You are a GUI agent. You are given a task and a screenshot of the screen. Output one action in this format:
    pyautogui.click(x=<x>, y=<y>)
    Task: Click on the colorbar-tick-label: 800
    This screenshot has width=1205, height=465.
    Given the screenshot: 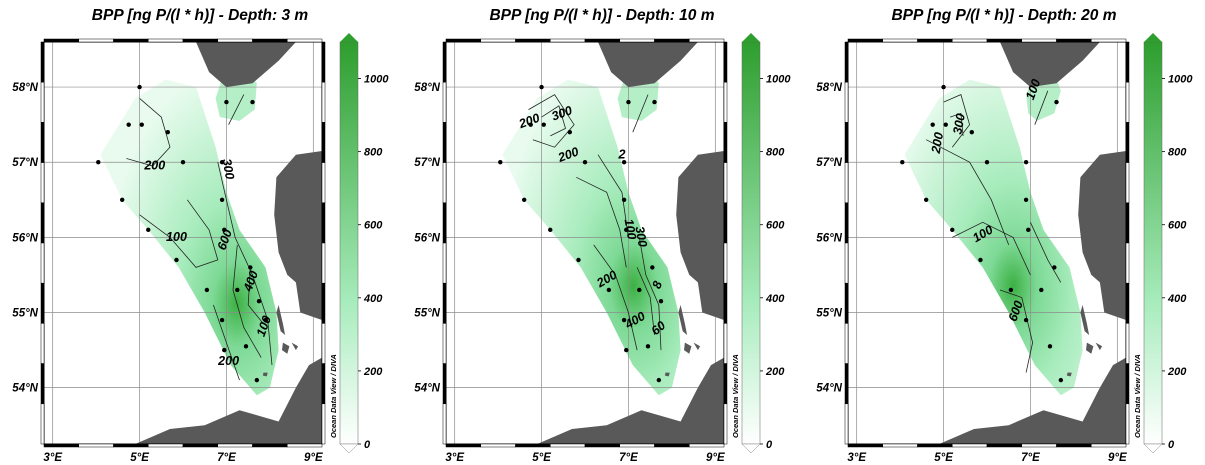 What is the action you would take?
    pyautogui.click(x=1177, y=153)
    